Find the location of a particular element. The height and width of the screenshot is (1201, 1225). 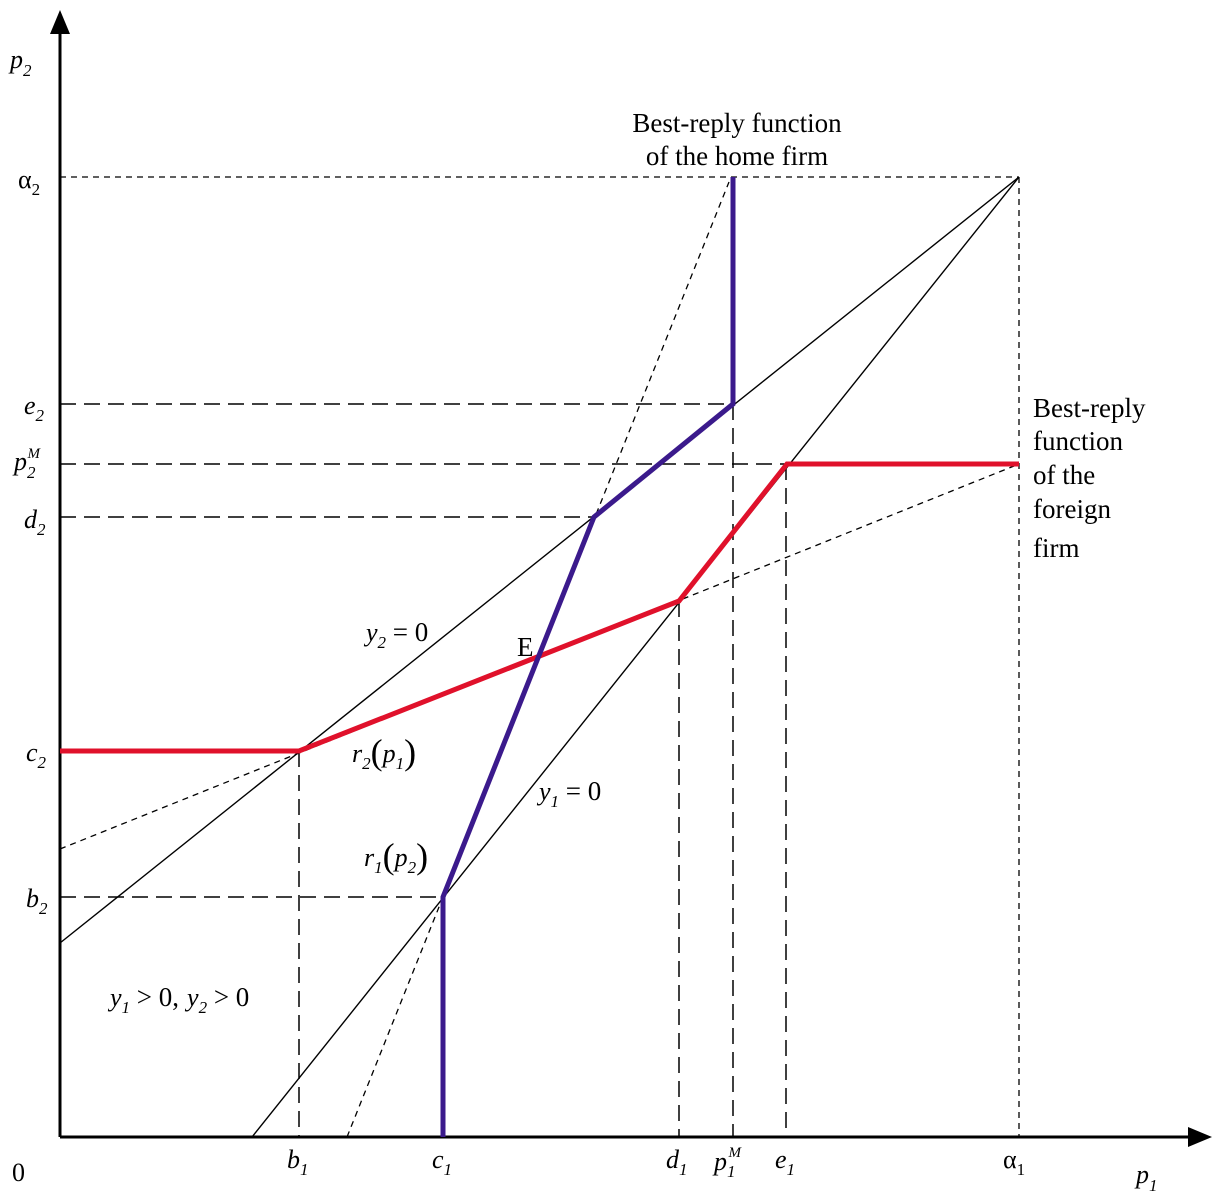

region-label: y1 > 0, y2 > 0 is located at coordinates (178, 999).